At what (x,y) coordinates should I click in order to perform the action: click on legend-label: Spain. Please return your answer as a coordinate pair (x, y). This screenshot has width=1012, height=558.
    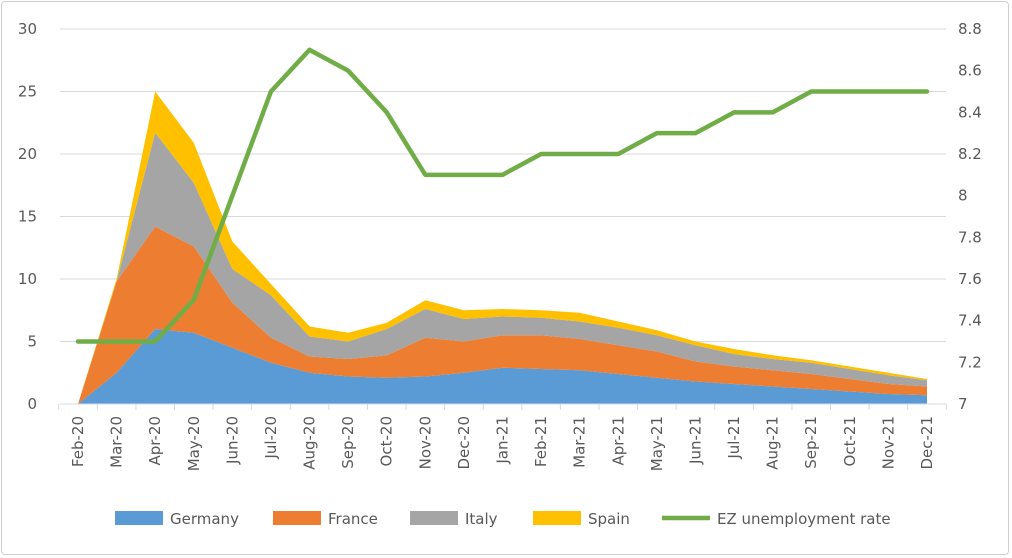
    Looking at the image, I should click on (609, 519).